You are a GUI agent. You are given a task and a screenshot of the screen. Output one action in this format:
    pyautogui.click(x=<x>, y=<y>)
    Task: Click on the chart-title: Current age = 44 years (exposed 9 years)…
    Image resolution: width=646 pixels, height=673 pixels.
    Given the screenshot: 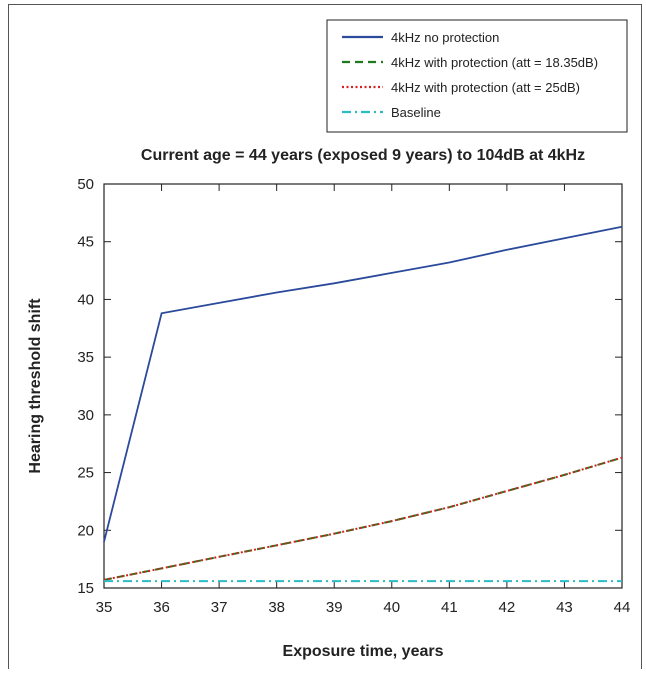 What is the action you would take?
    pyautogui.click(x=363, y=155)
    